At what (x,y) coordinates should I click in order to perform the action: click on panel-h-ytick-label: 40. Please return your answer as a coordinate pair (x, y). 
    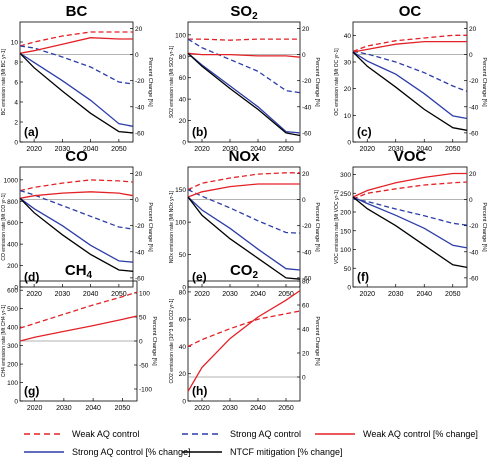
    Looking at the image, I should click on (183, 347).